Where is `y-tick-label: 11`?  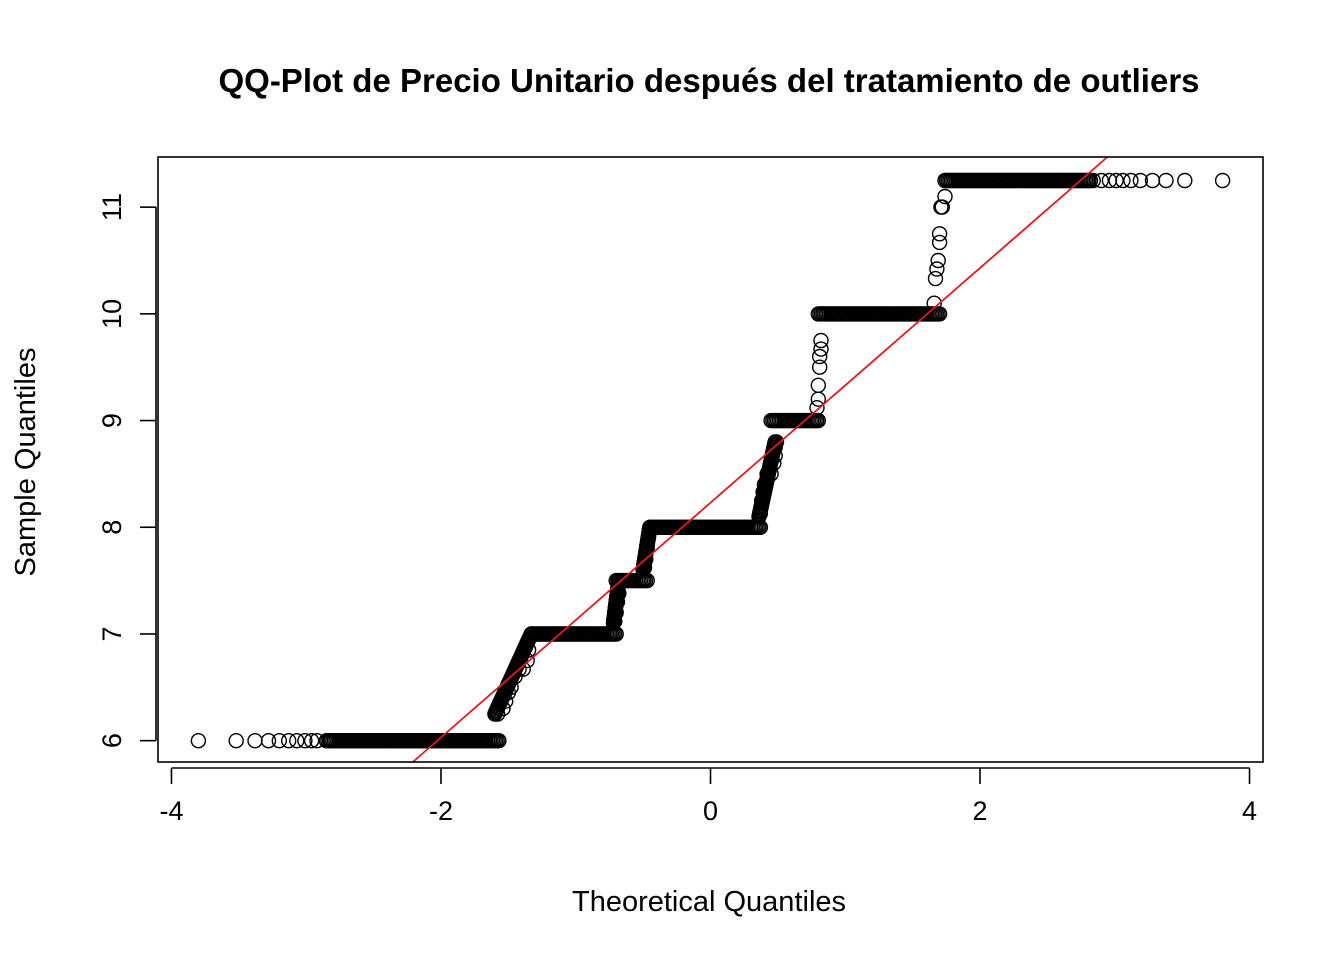
y-tick-label: 11 is located at coordinates (112, 207).